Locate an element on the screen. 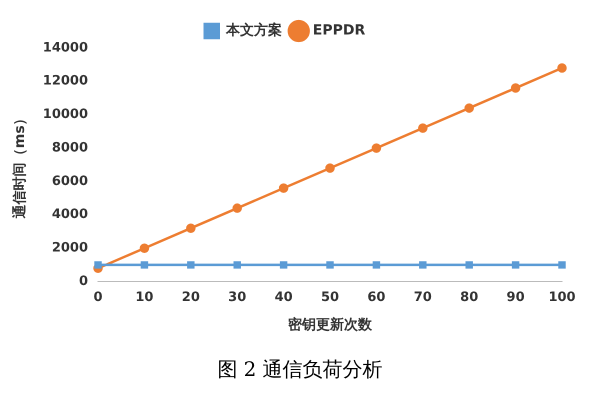 This screenshot has width=600, height=408. x-tick-label: 20 is located at coordinates (191, 297).